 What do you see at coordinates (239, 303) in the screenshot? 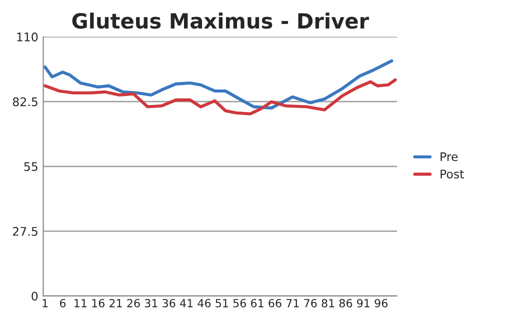
I see `x-tick-label: 56` at bounding box center [239, 303].